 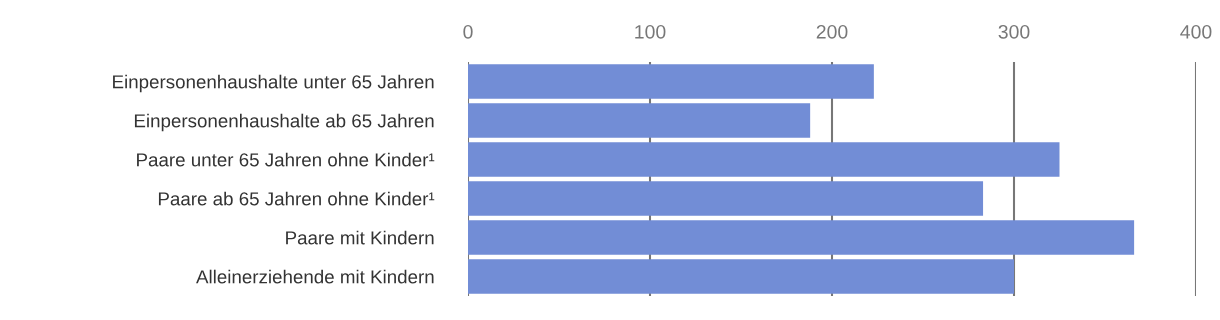 I want to click on x-tick-label: 200, so click(x=832, y=31).